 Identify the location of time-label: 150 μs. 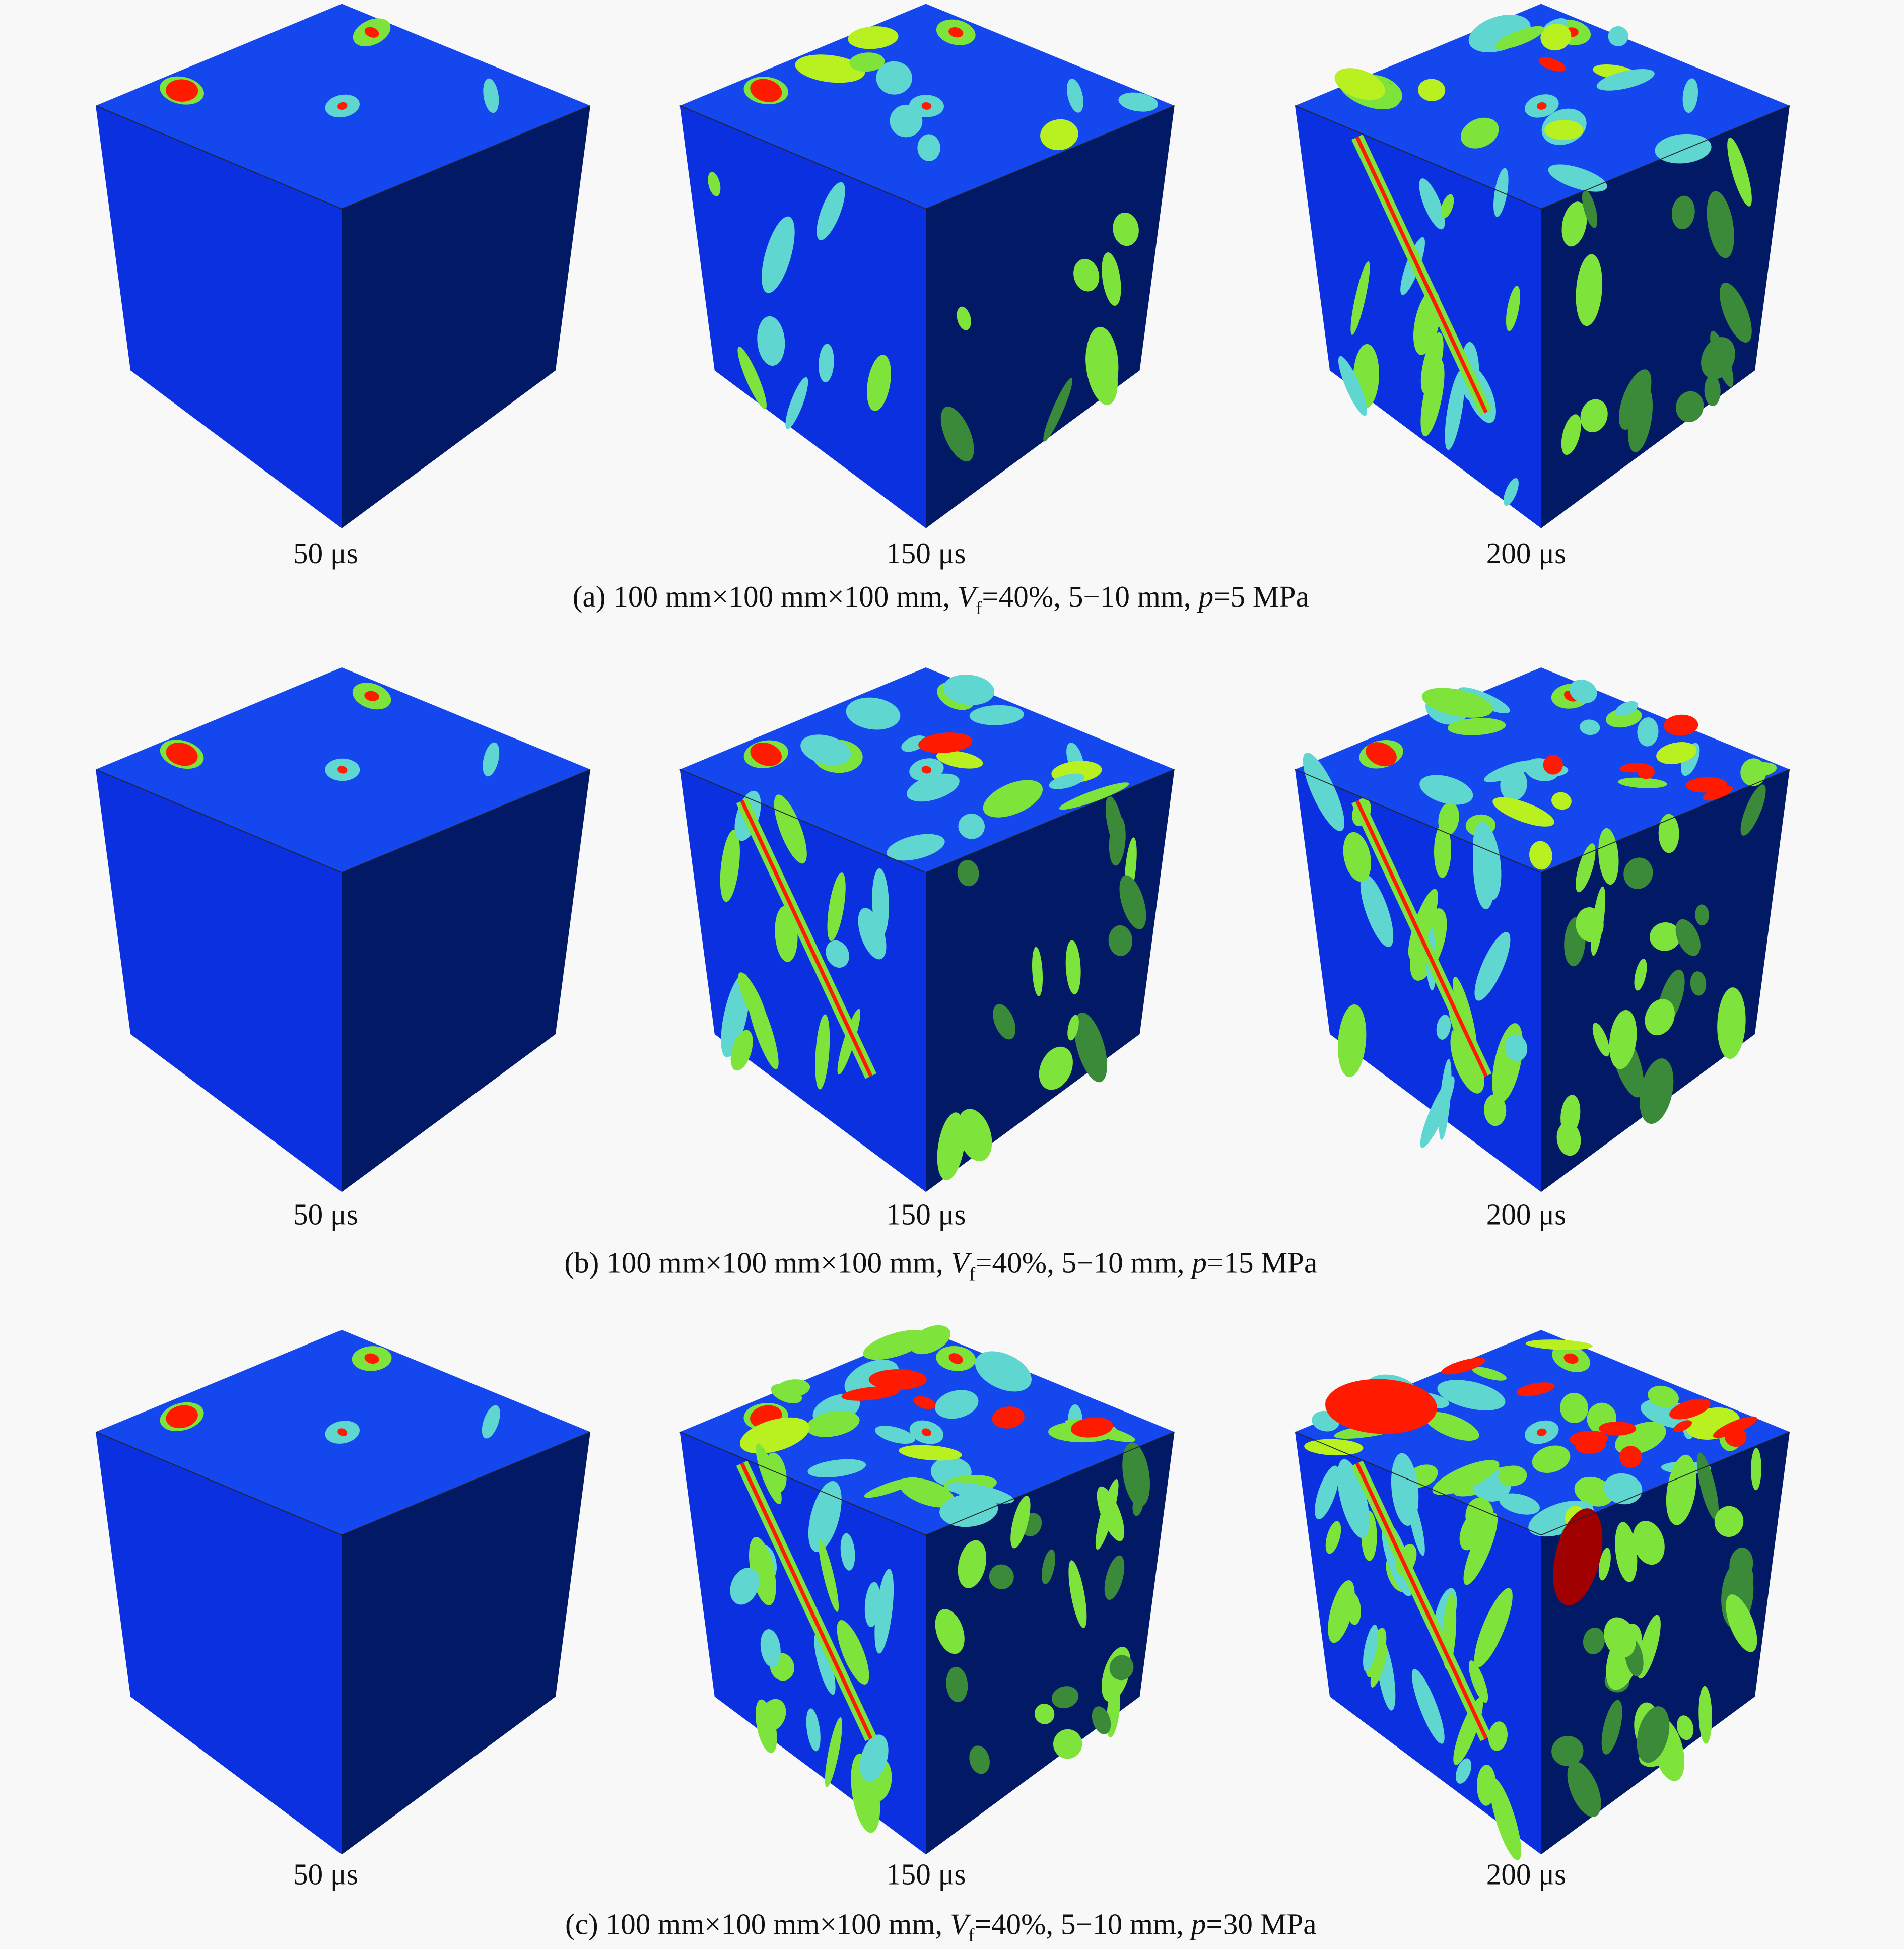
(926, 1874).